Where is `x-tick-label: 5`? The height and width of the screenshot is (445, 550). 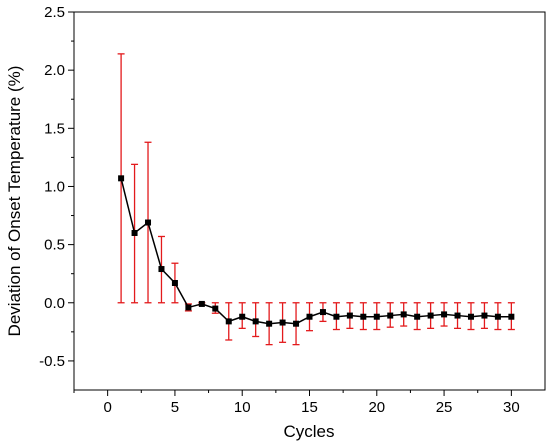 x-tick-label: 5 is located at coordinates (175, 407).